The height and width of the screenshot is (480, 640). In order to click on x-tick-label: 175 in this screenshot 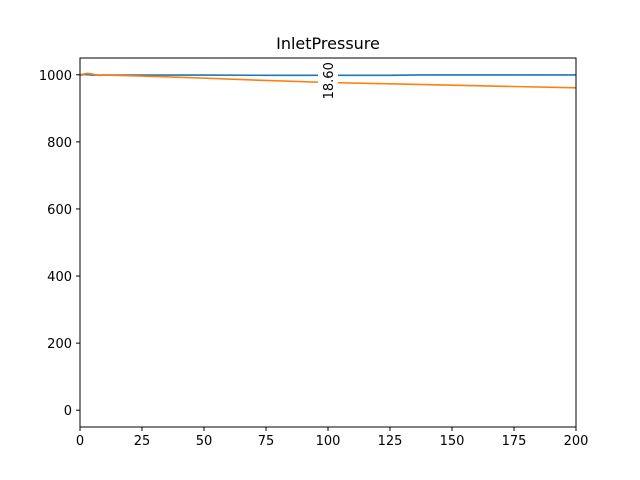, I will do `click(514, 441)`.